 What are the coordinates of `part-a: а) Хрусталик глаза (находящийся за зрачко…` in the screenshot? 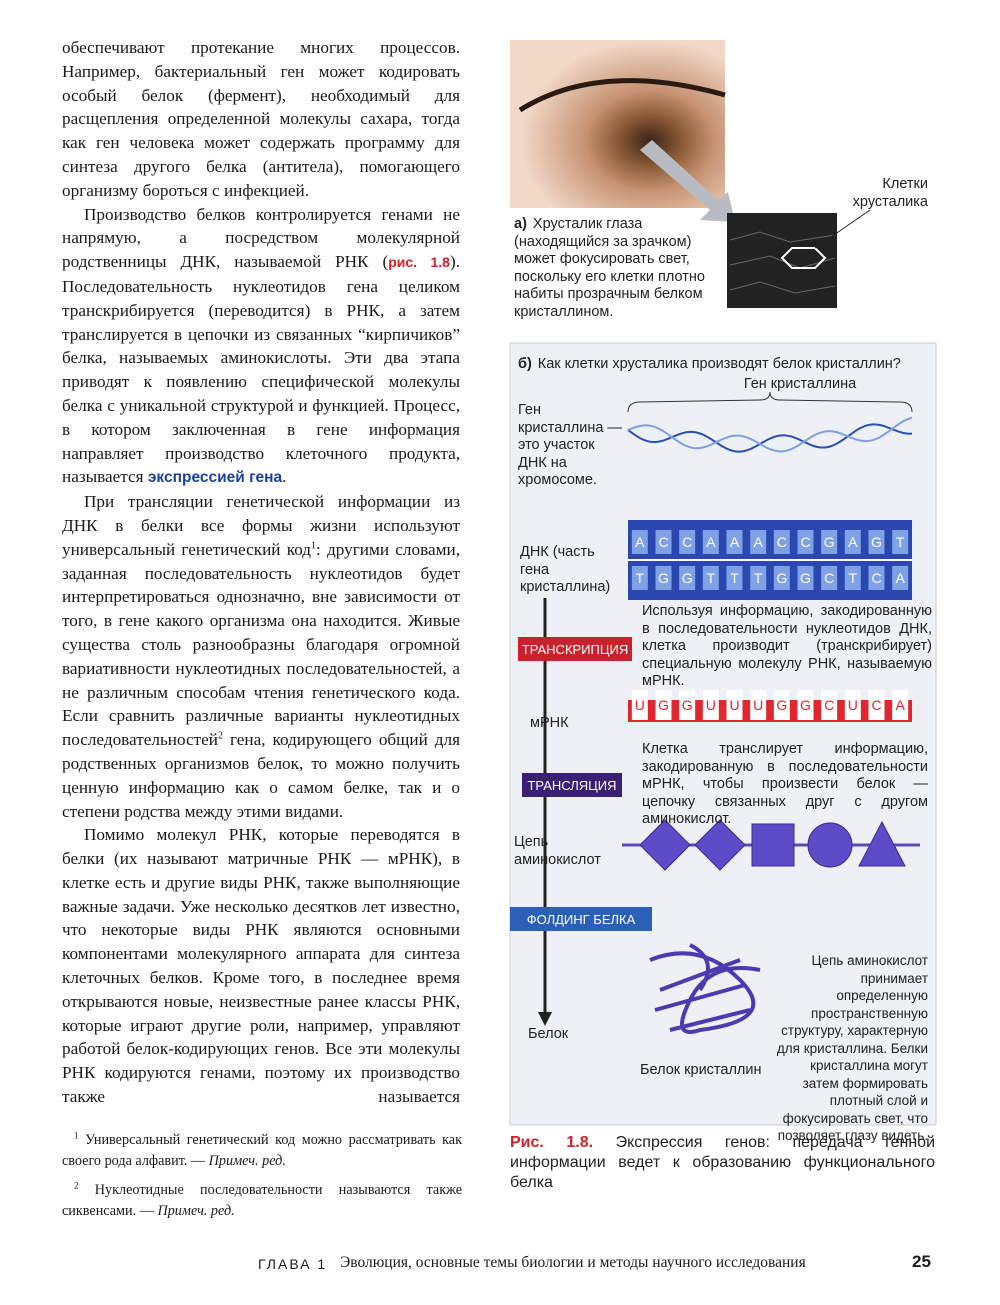 It's located at (619, 268).